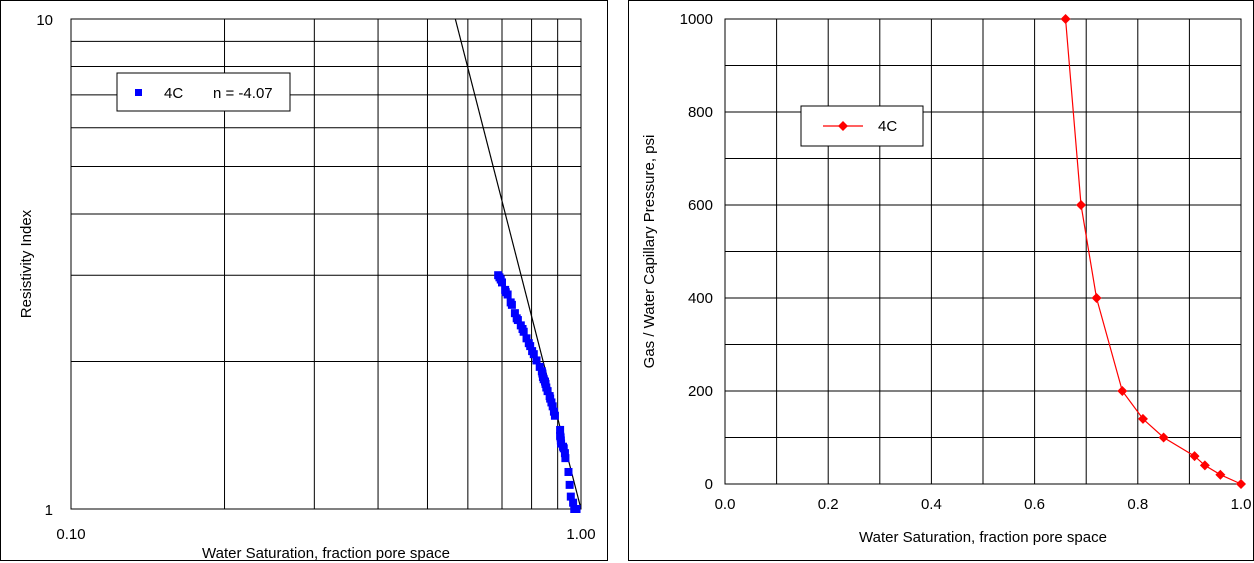  What do you see at coordinates (1034, 504) in the screenshot?
I see `x-tick-label: 0.6` at bounding box center [1034, 504].